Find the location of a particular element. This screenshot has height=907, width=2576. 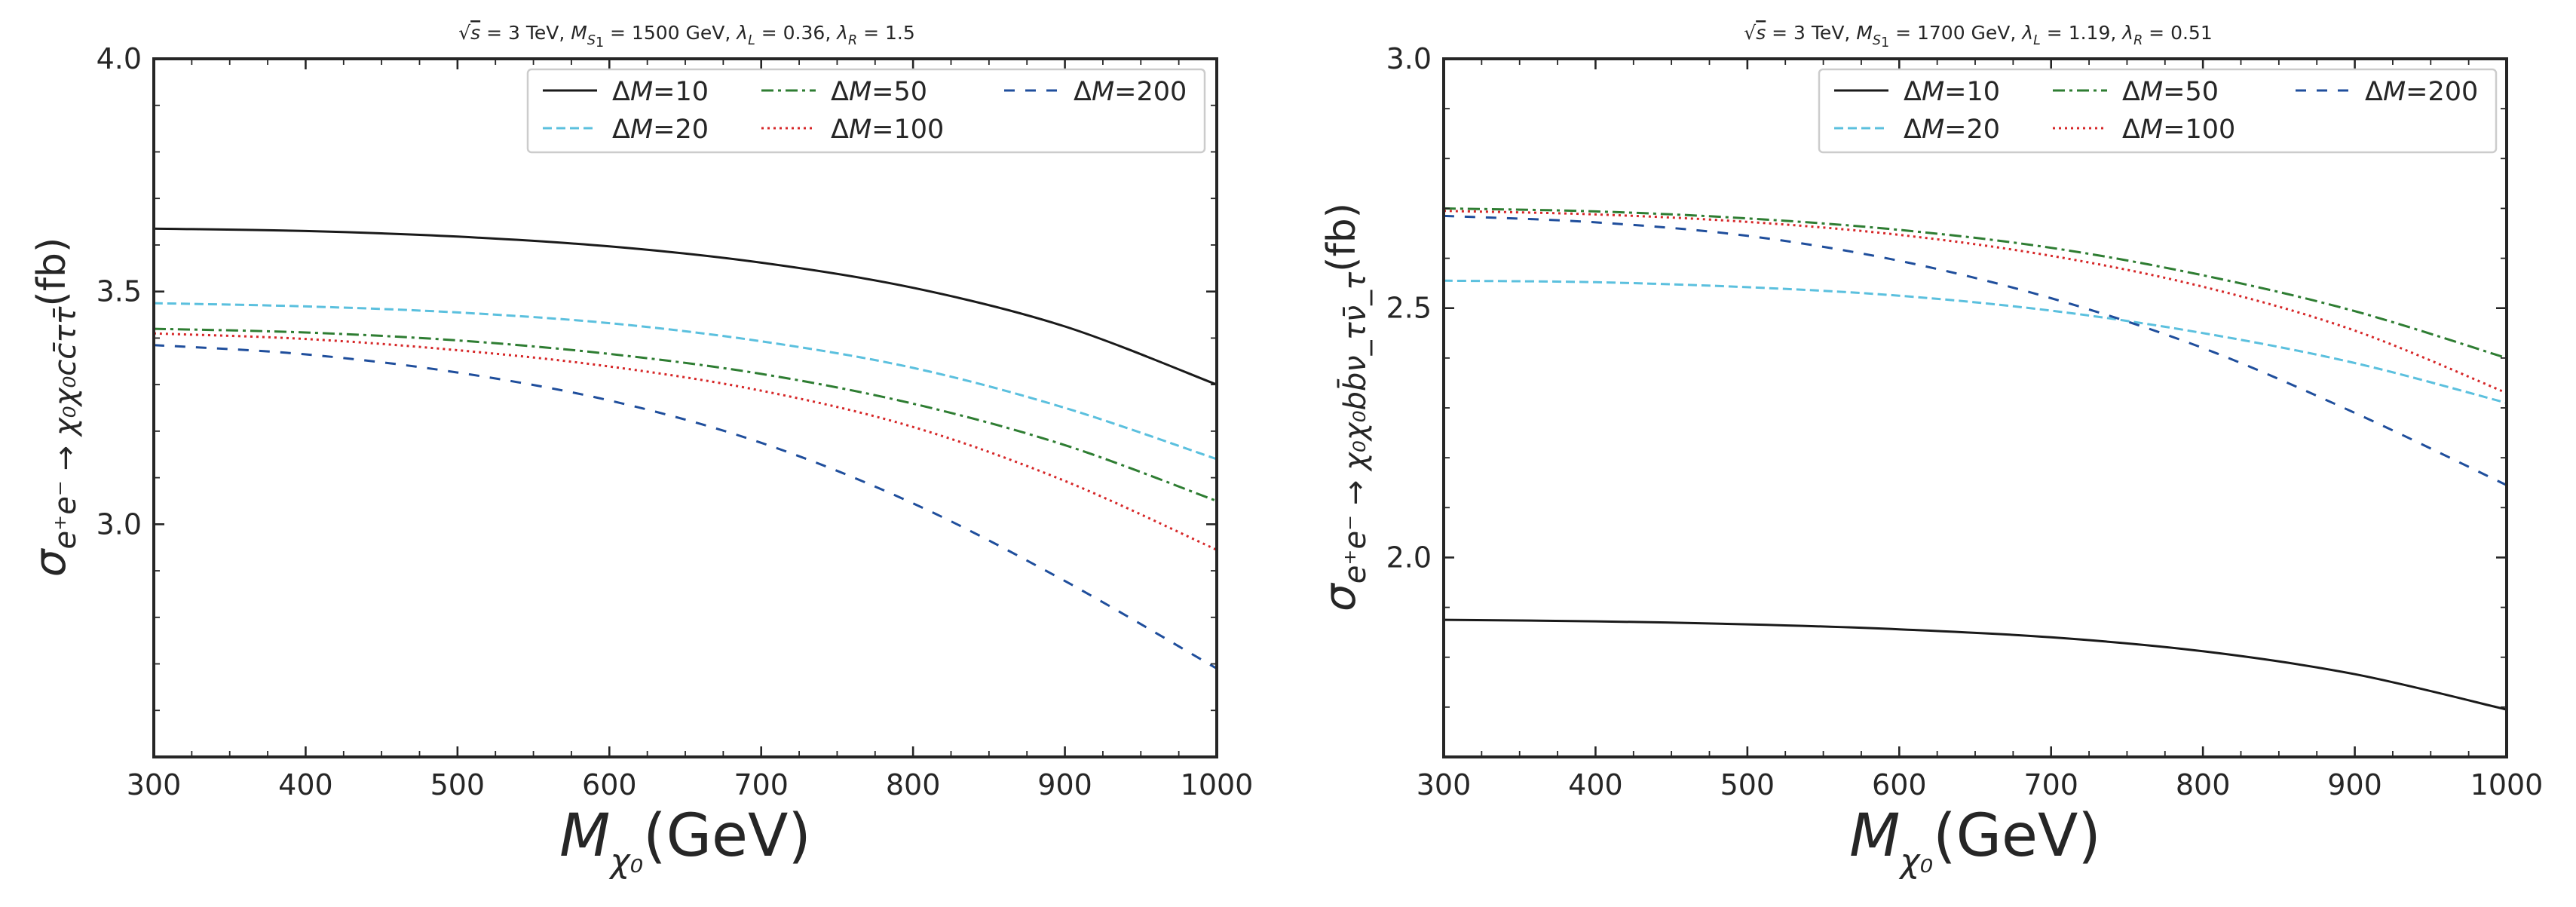

chart-left-xtick-label: 400 is located at coordinates (305, 785).